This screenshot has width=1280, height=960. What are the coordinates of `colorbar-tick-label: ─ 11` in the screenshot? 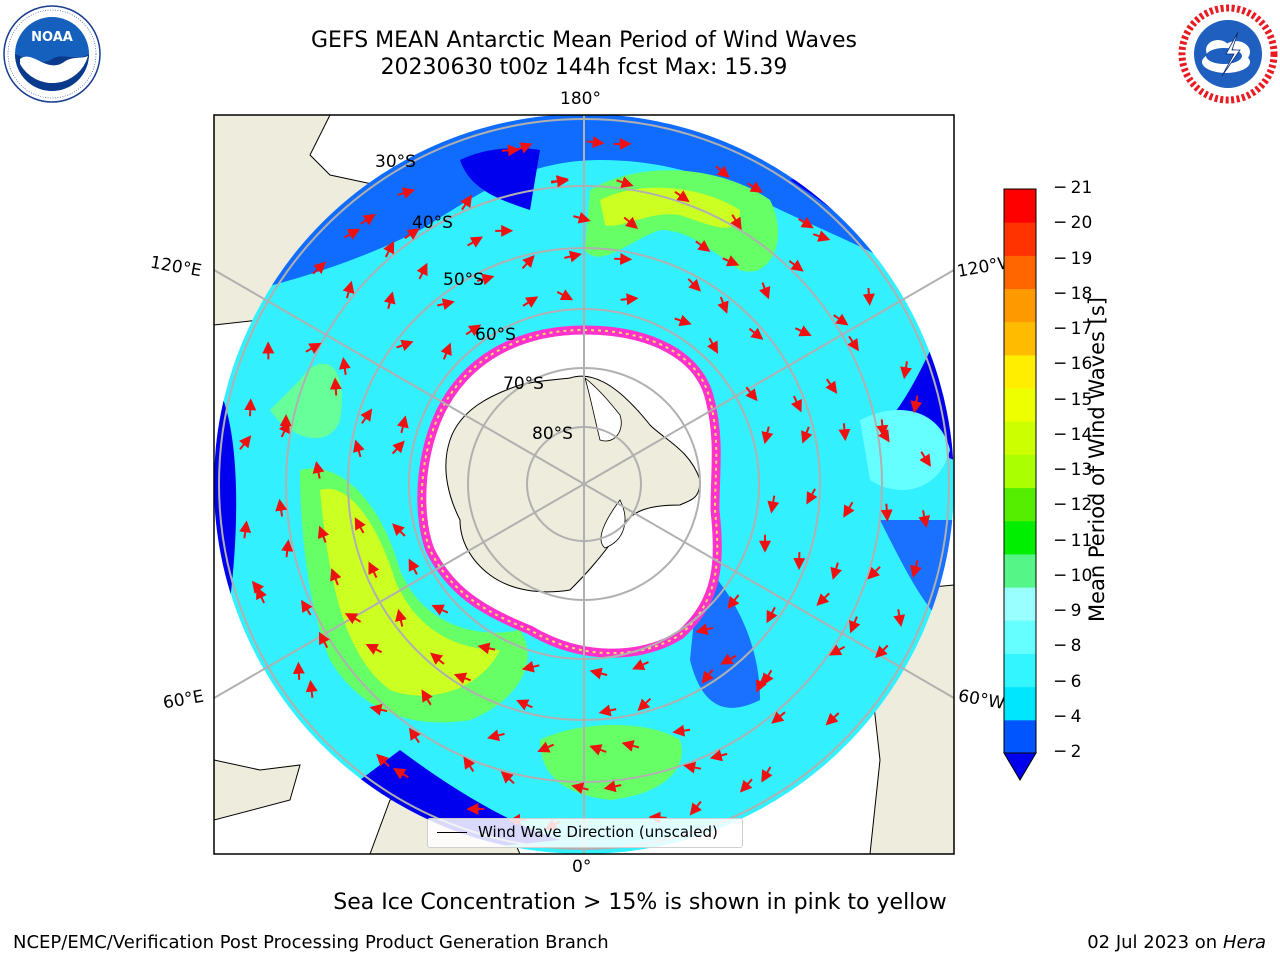 It's located at (1074, 540).